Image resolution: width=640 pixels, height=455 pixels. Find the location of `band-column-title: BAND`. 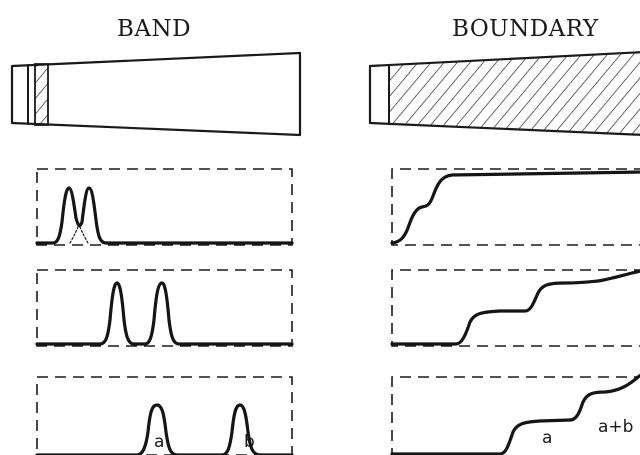

band-column-title: BAND is located at coordinates (154, 29).